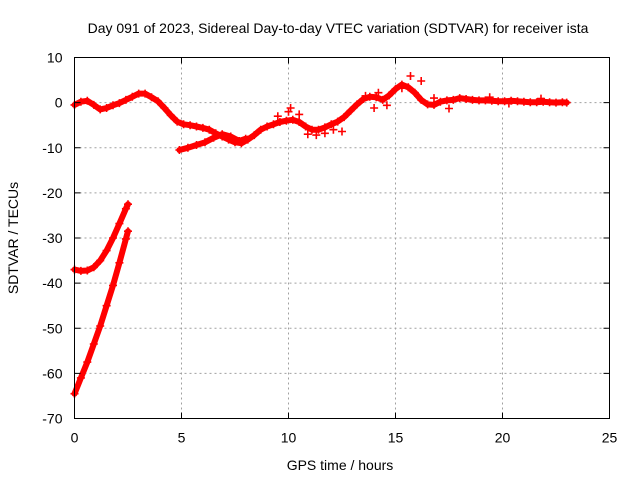  I want to click on series-main-band, so click(320, 114).